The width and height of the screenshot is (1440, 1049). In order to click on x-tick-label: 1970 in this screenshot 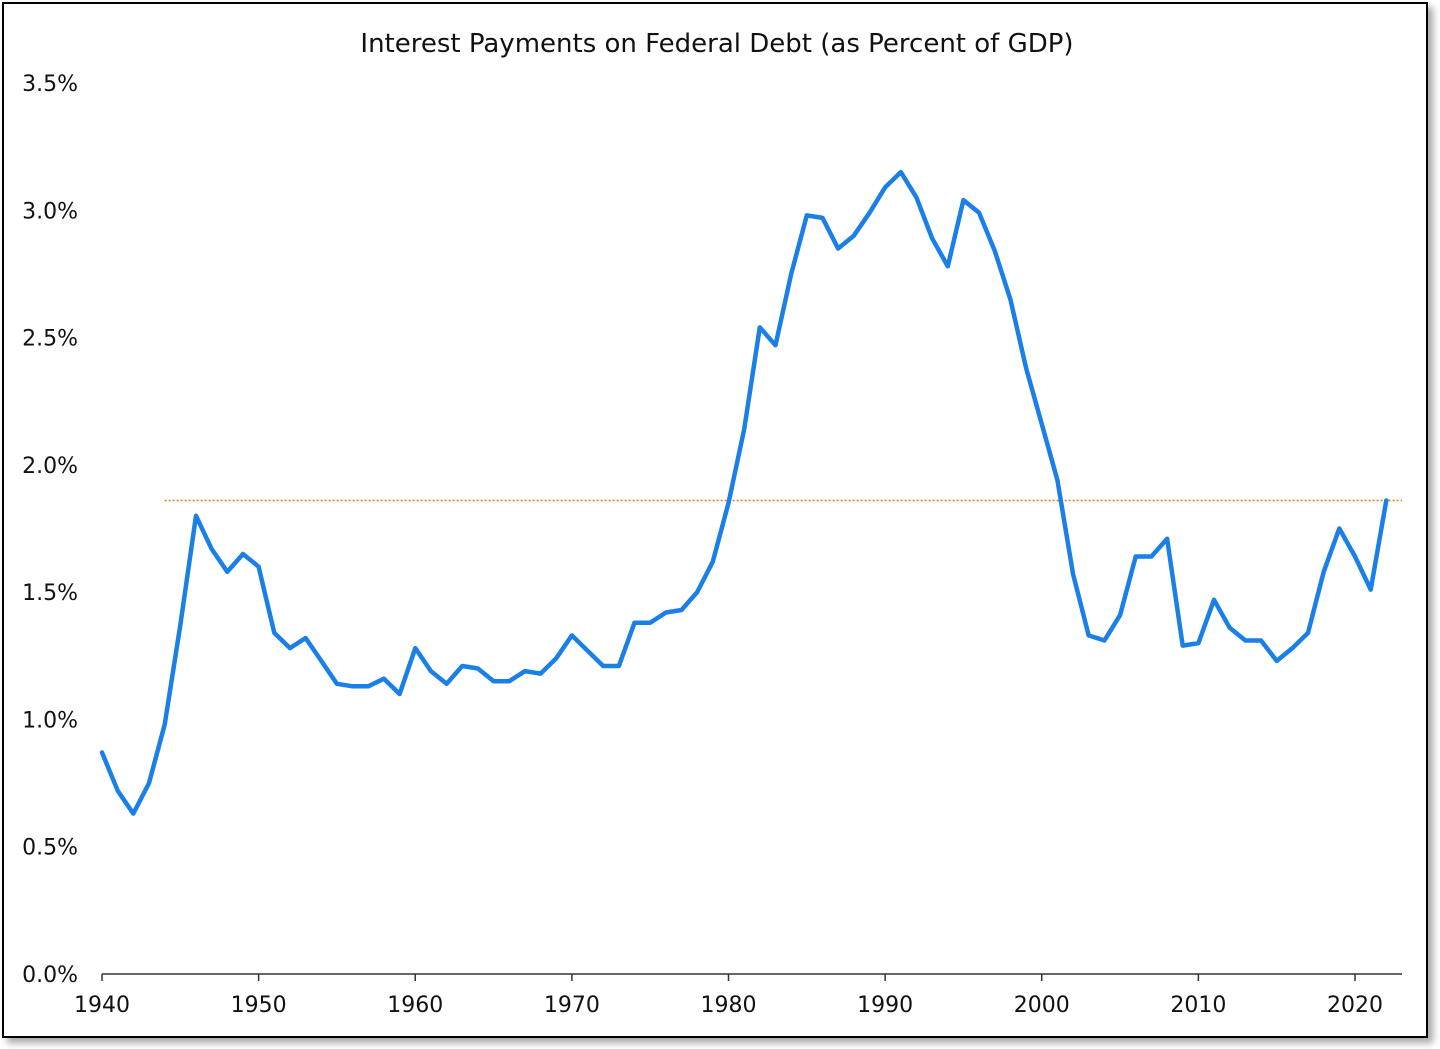, I will do `click(572, 1005)`.